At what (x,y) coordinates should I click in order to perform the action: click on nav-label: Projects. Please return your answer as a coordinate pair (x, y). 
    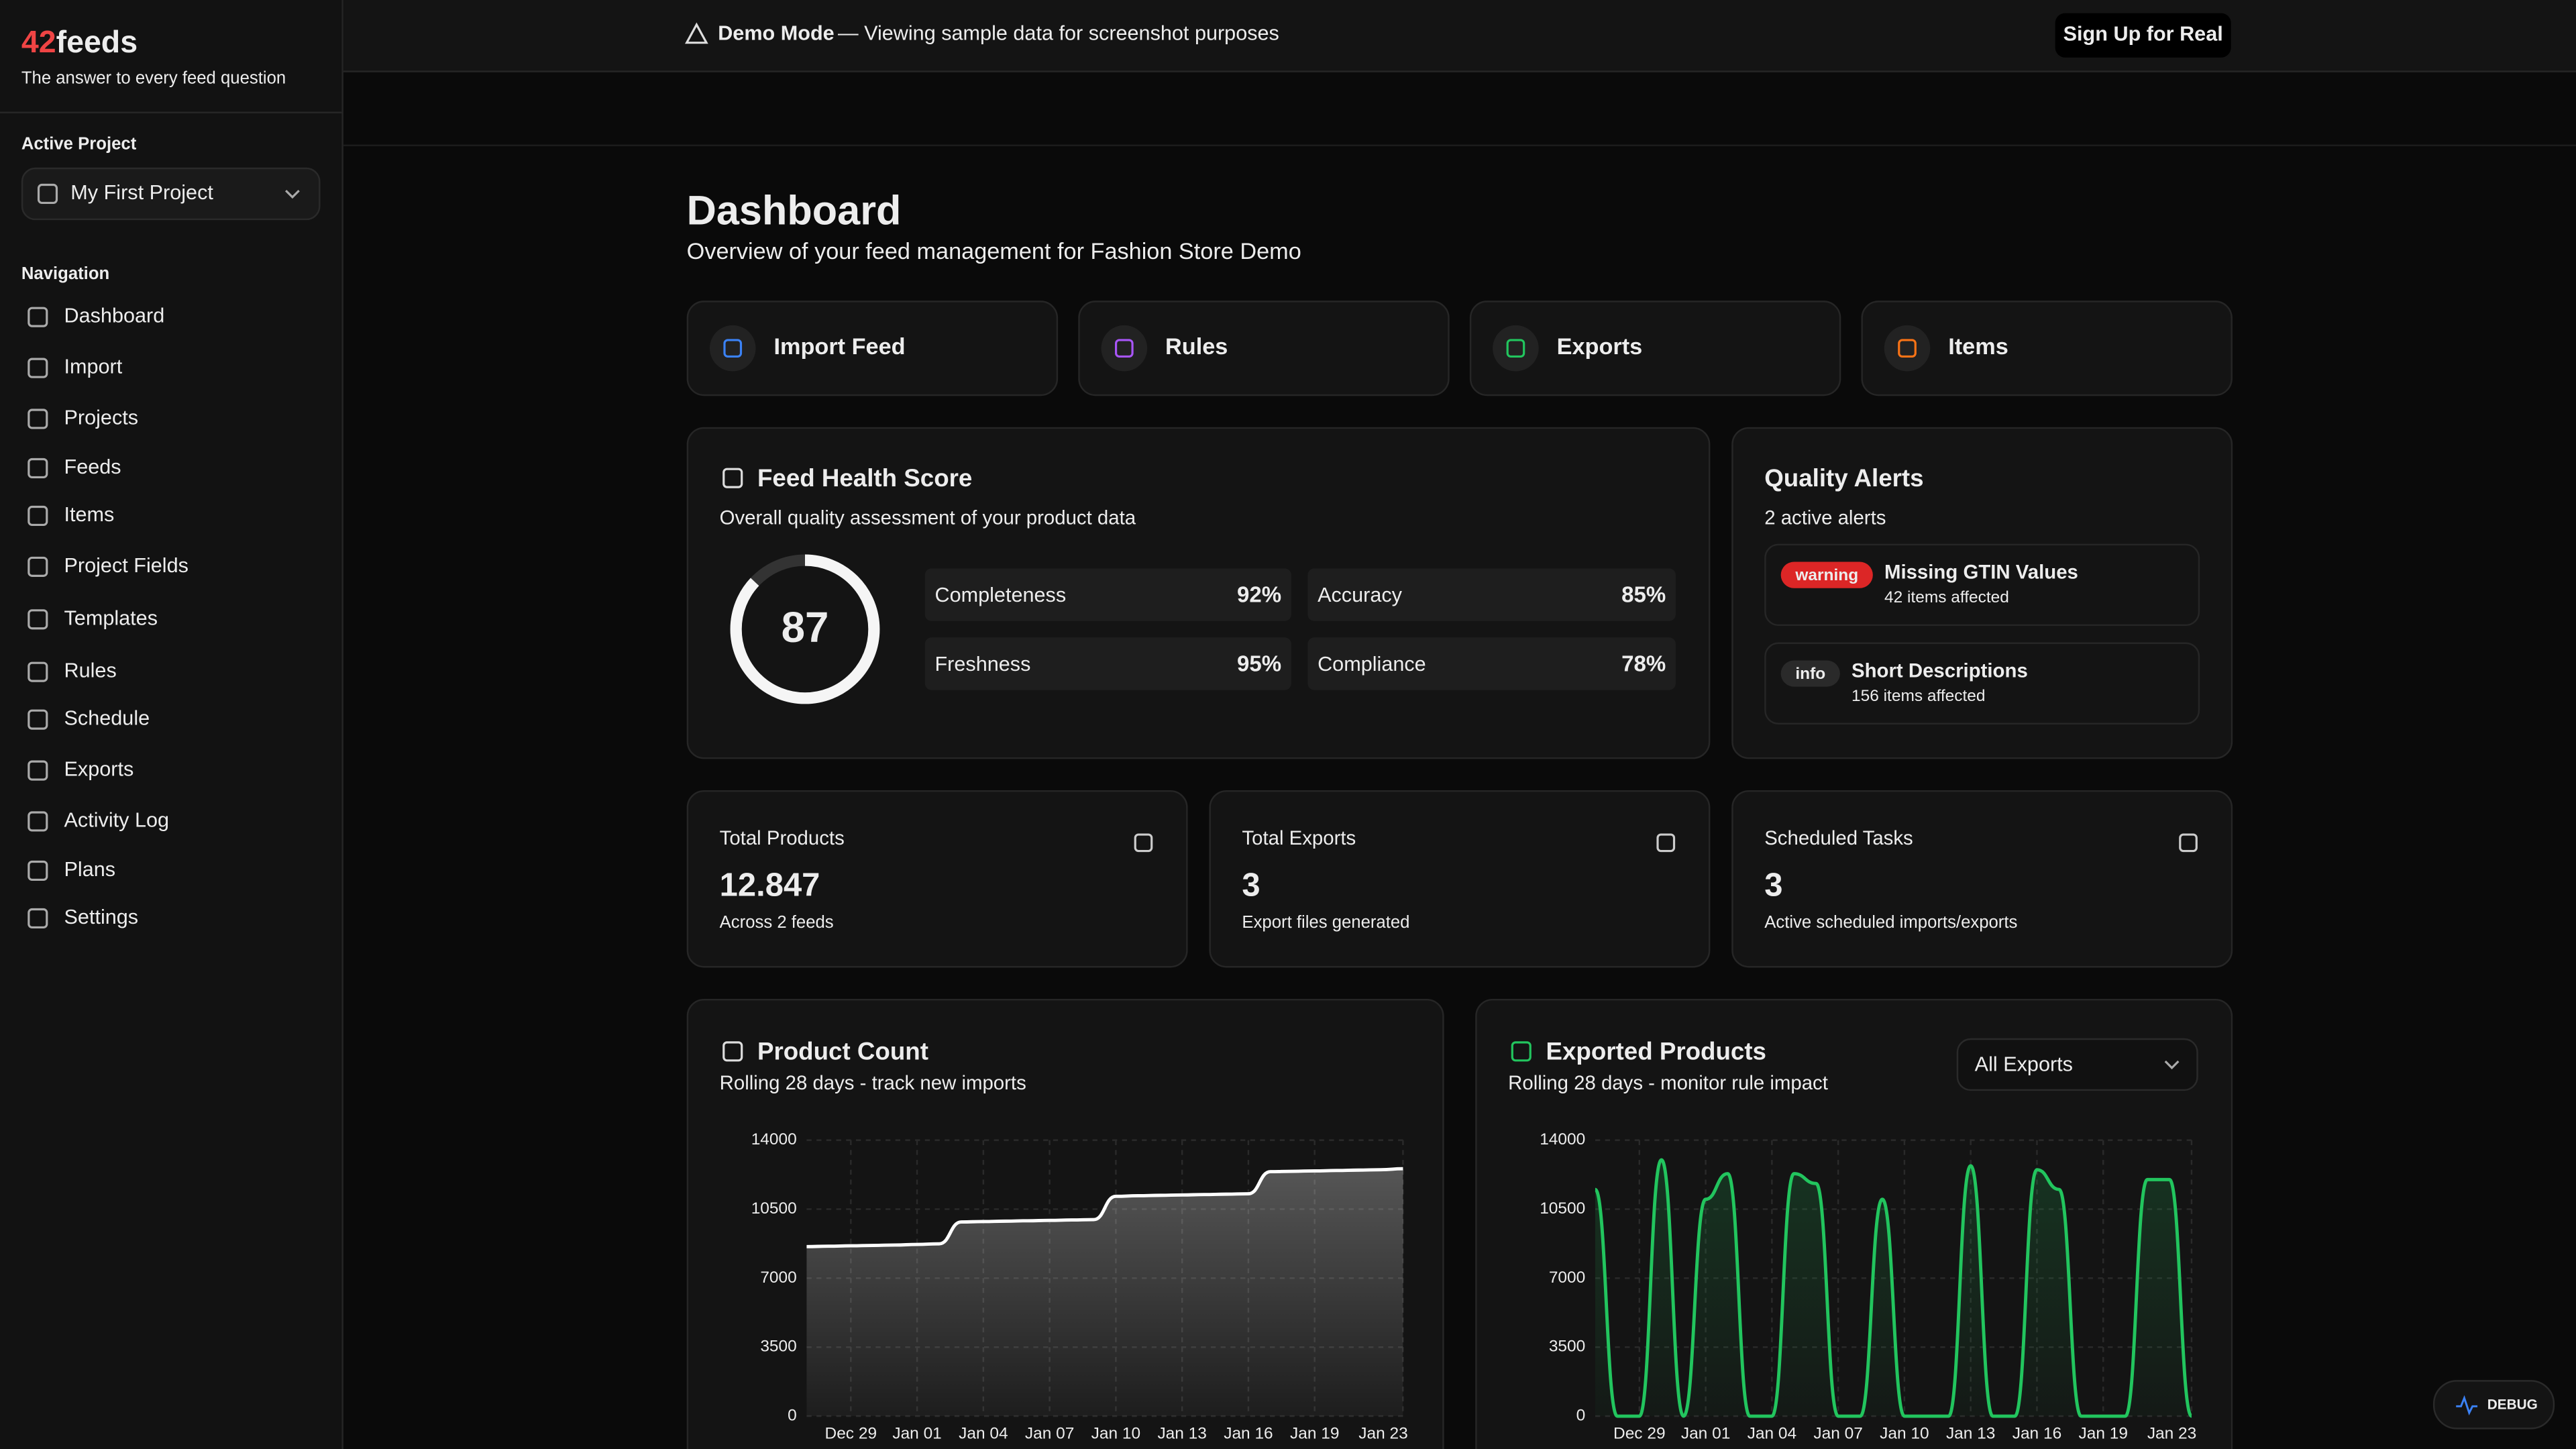
    Looking at the image, I should click on (101, 418).